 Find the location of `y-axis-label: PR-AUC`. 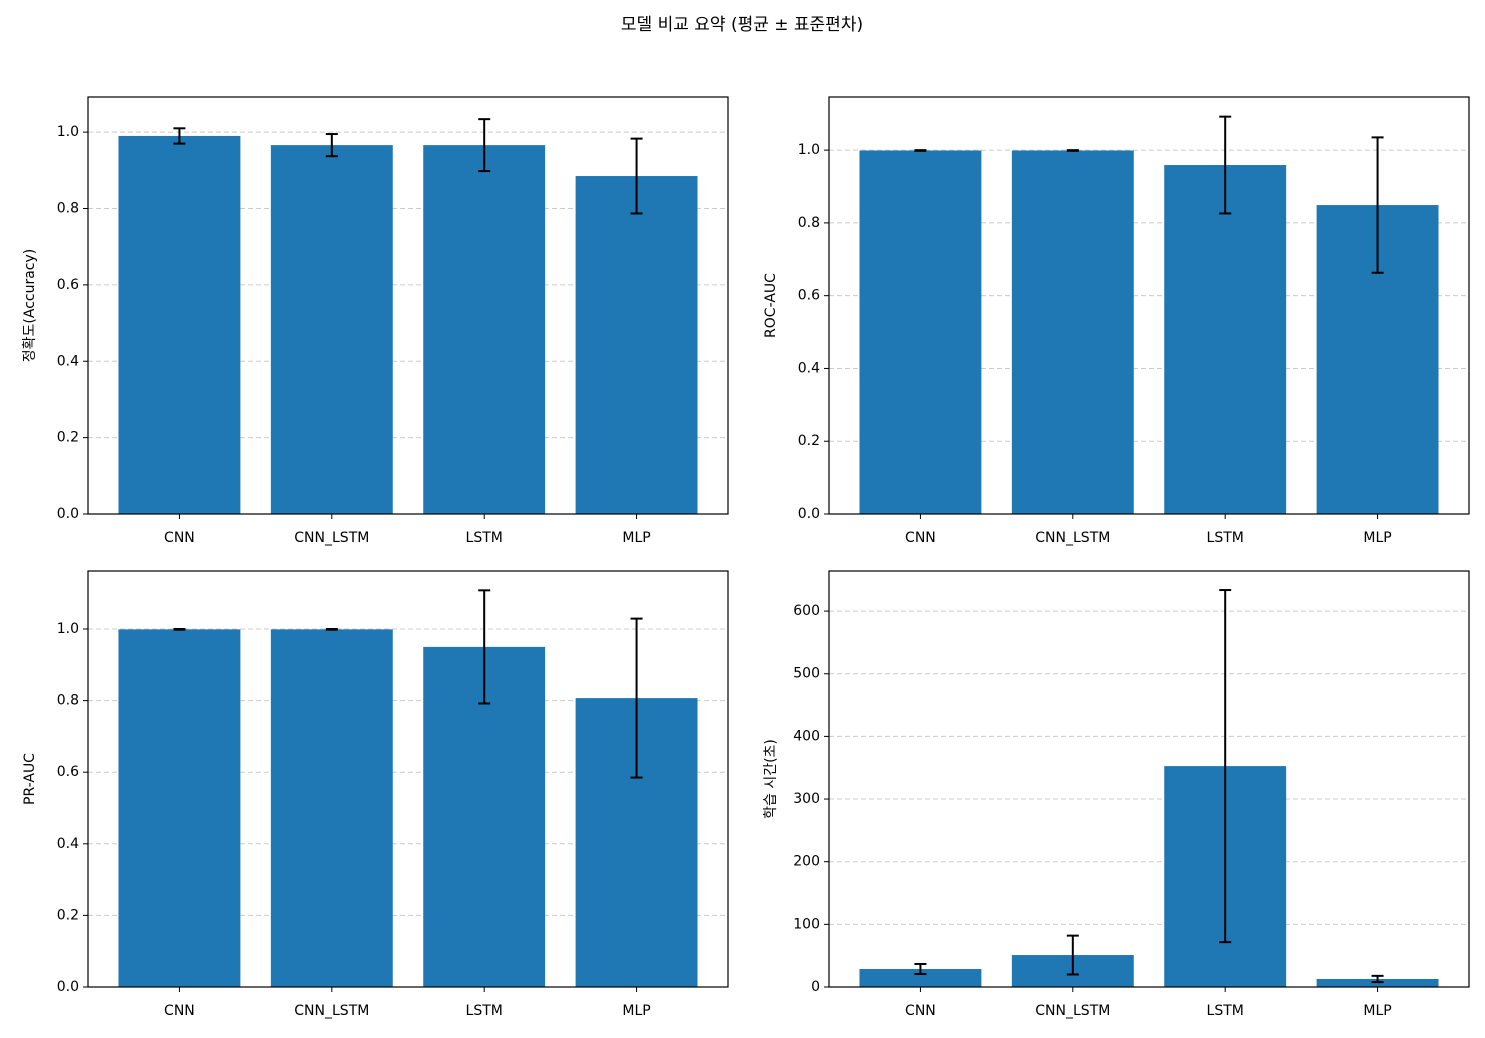

y-axis-label: PR-AUC is located at coordinates (30, 779).